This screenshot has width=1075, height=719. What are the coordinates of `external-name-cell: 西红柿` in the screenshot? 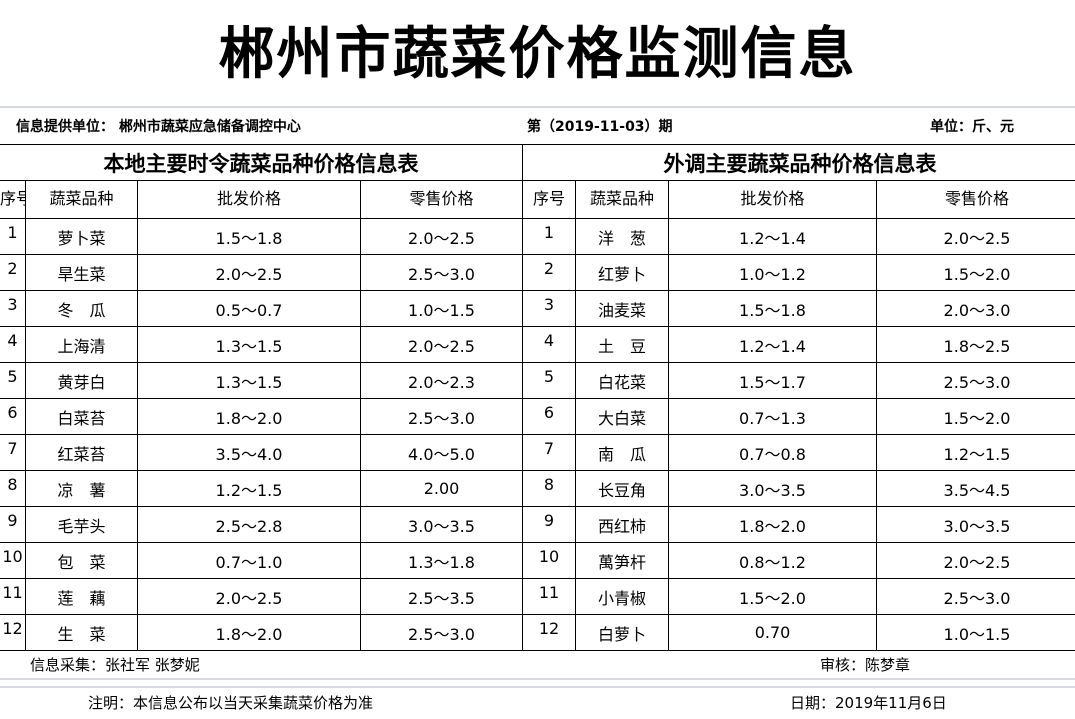 It's located at (622, 524).